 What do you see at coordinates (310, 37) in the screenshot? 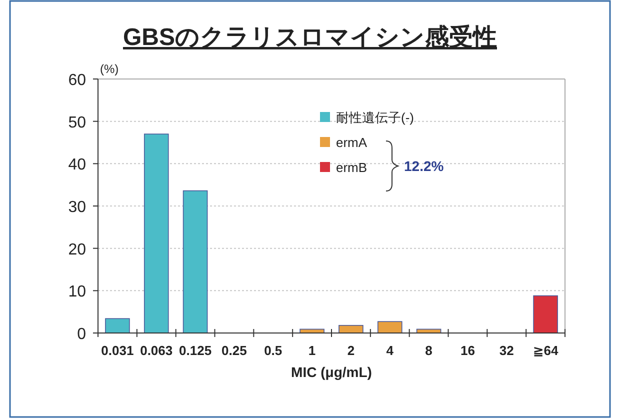
I see `chart-title: GBSのクラリスロマイシン感受性` at bounding box center [310, 37].